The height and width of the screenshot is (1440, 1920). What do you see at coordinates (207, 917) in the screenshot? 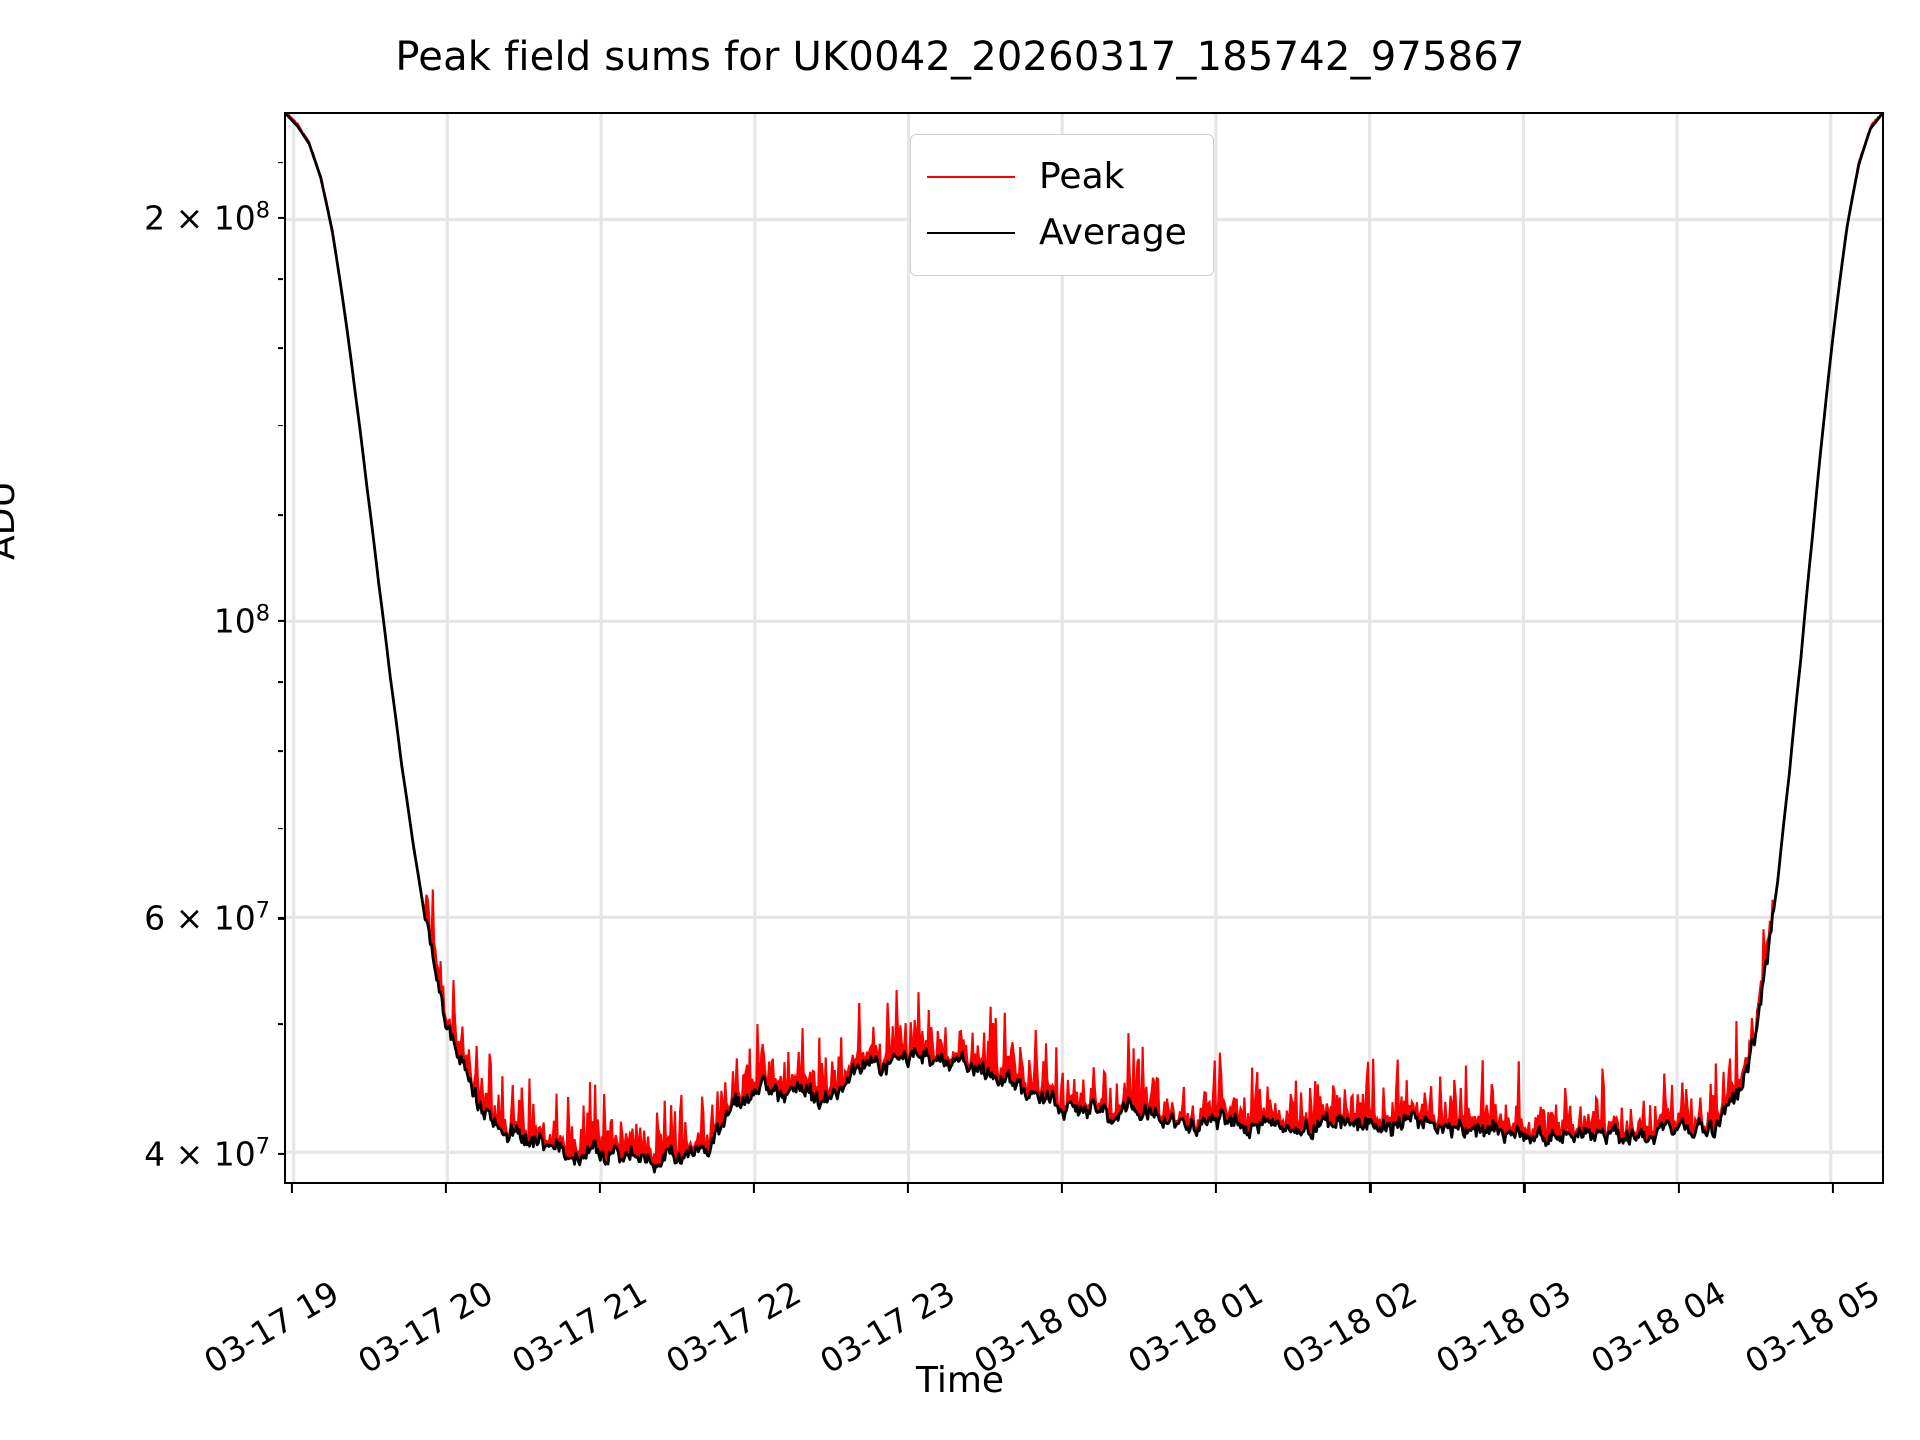
I see `y-tick-label: 6 × 107` at bounding box center [207, 917].